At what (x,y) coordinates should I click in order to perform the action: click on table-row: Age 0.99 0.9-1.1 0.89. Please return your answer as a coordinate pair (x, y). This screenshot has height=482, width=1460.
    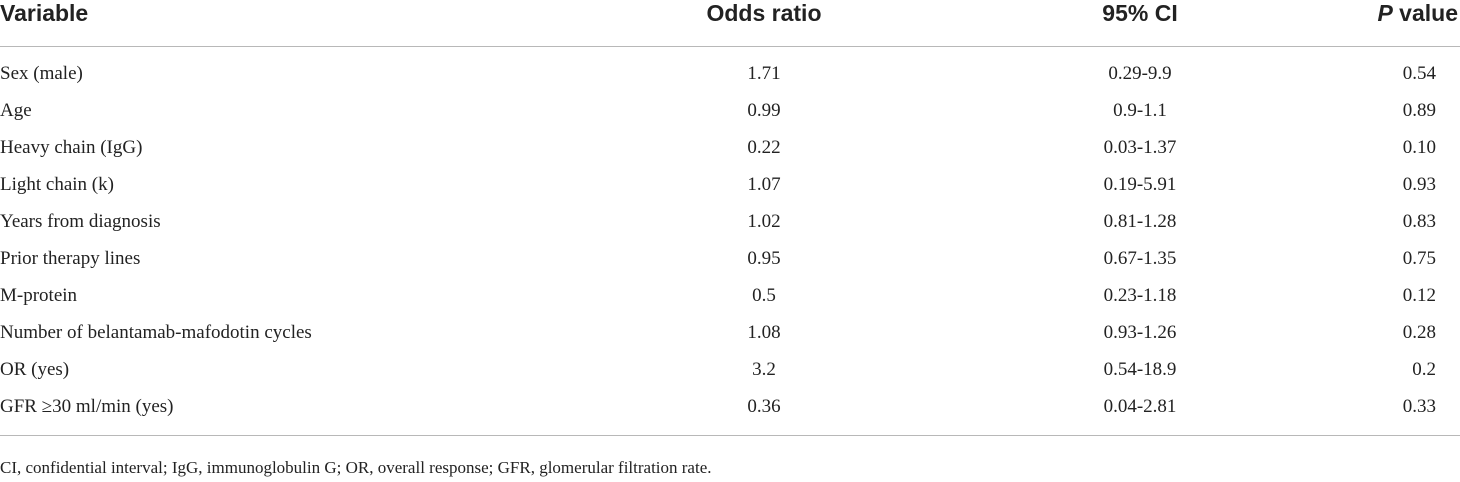
    Looking at the image, I should click on (730, 110).